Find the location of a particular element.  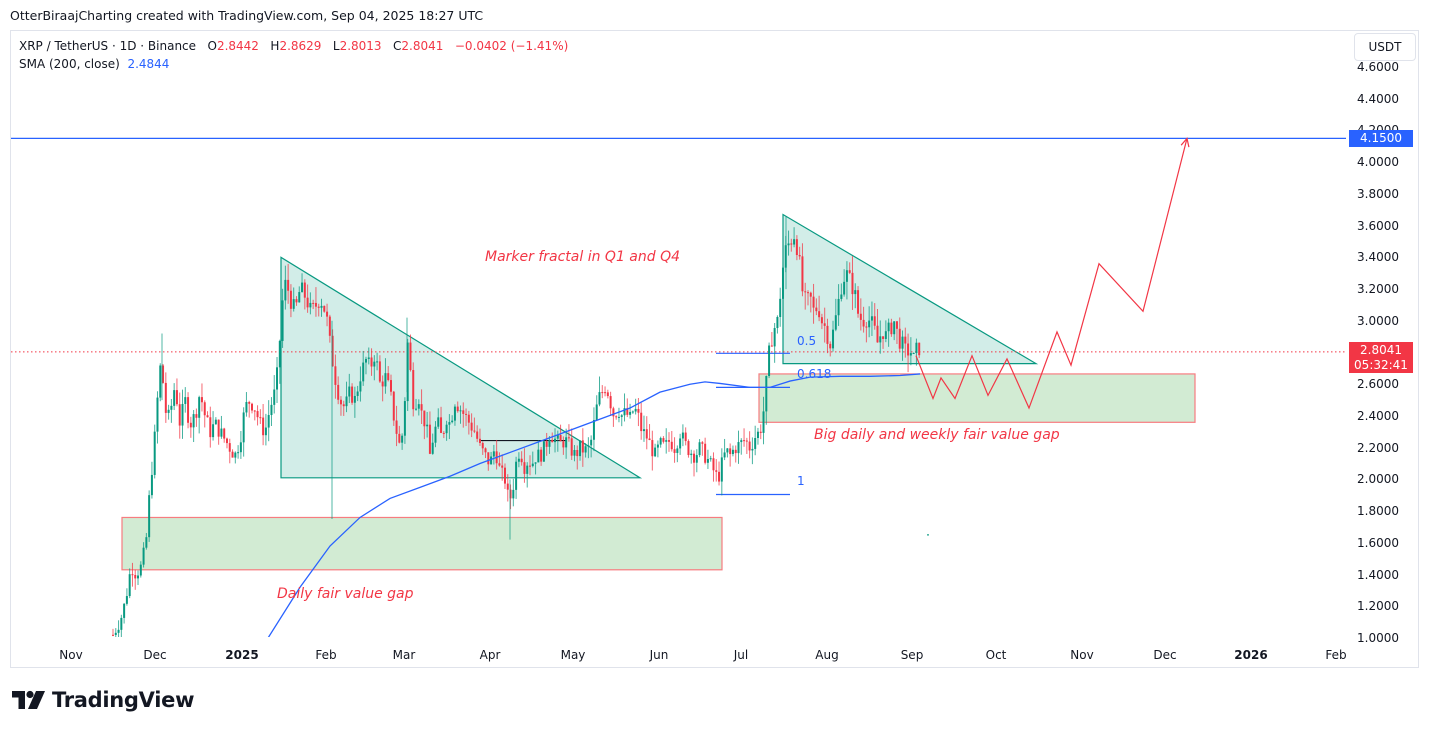

close-value: 2.8041 is located at coordinates (422, 46).